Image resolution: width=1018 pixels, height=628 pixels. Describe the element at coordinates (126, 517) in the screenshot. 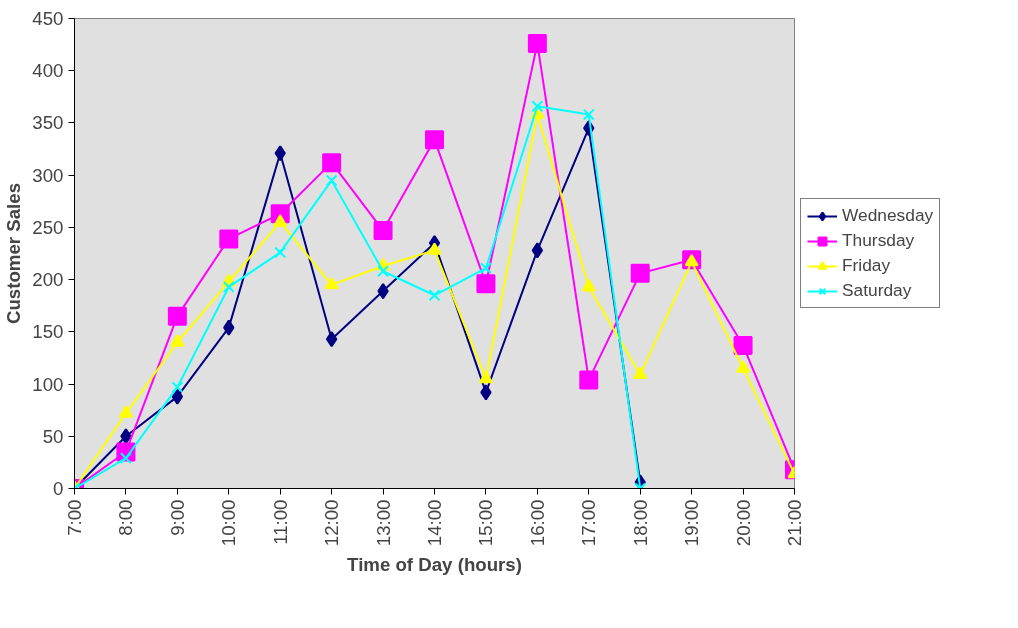

I see `x-tick-label: 8:00` at that location.